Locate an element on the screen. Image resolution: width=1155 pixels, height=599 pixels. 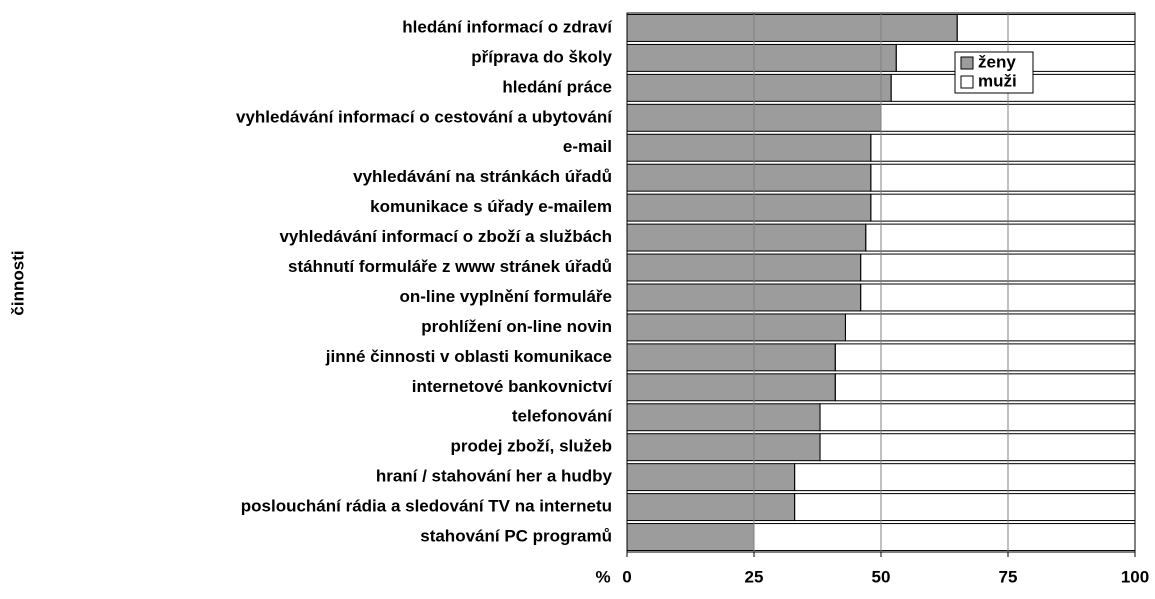
y-tick-label: vyhledávání na stránkách úřadů is located at coordinates (482, 176).